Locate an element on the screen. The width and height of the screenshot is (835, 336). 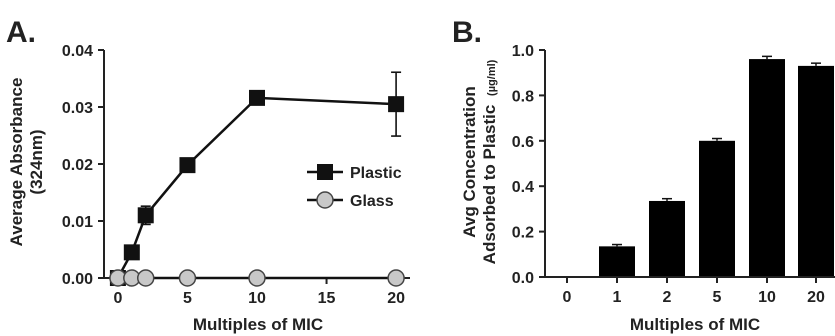
panel-a-x-tick-label: 0 is located at coordinates (117, 298).